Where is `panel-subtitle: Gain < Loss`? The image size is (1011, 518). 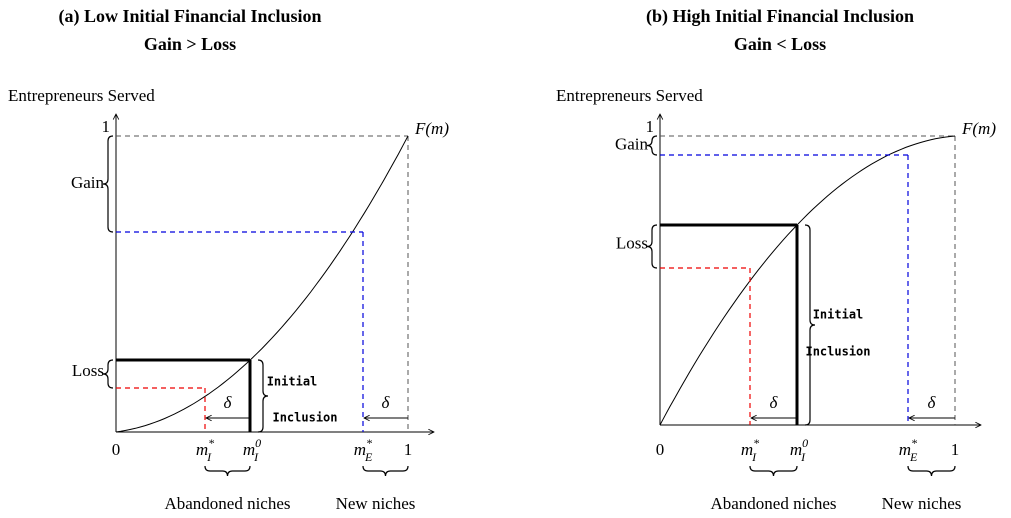 panel-subtitle: Gain < Loss is located at coordinates (780, 44).